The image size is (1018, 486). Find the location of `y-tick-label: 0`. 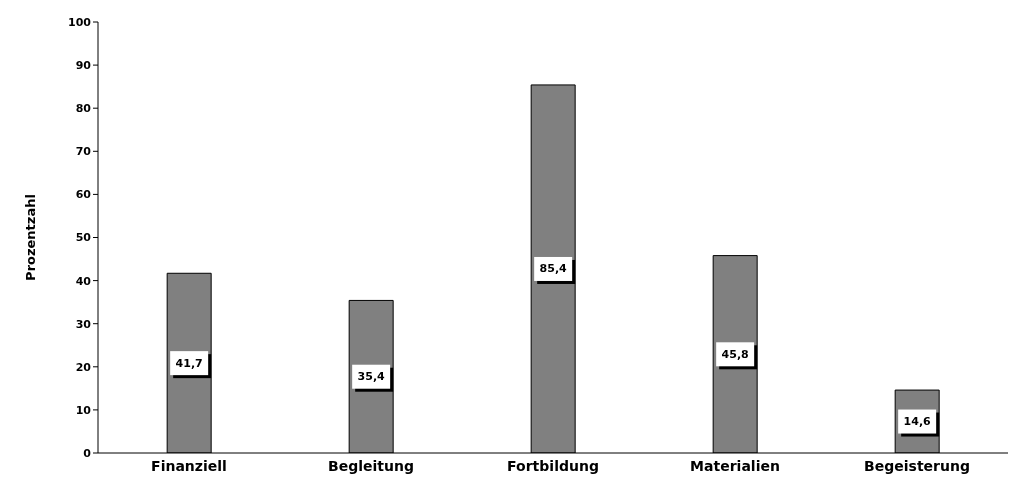

y-tick-label: 0 is located at coordinates (87, 453).